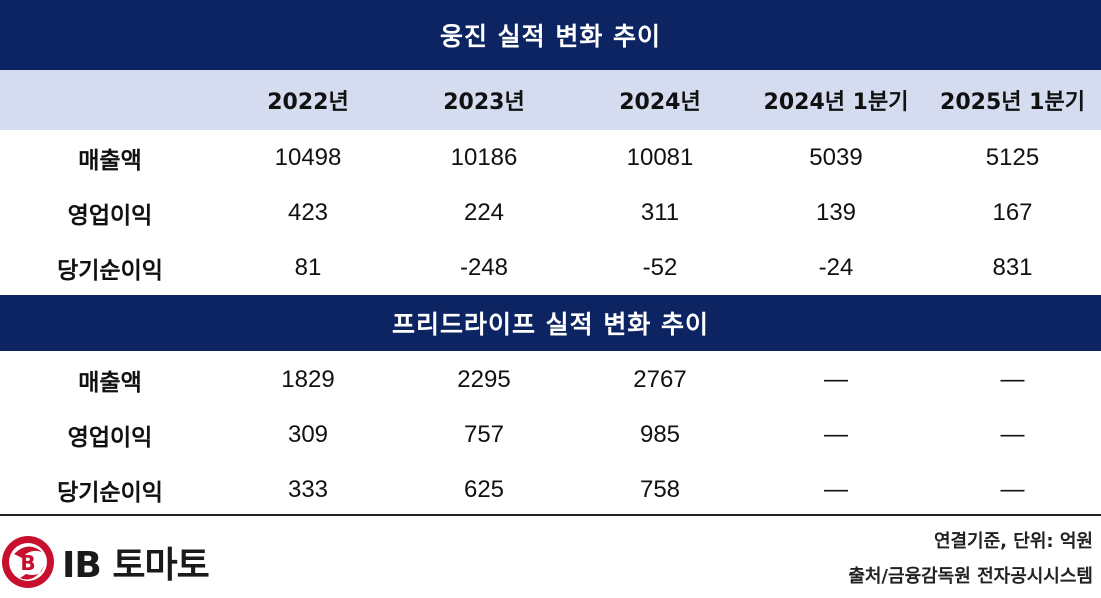  I want to click on tomato-logo-icon: B, so click(28, 562).